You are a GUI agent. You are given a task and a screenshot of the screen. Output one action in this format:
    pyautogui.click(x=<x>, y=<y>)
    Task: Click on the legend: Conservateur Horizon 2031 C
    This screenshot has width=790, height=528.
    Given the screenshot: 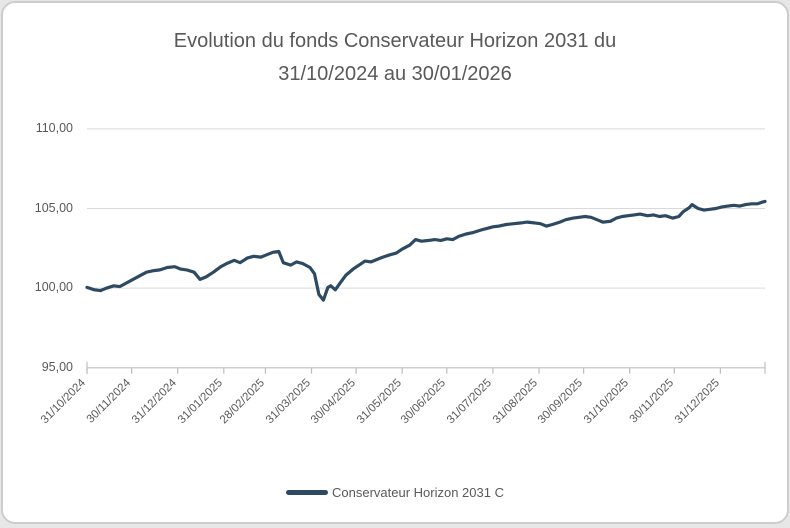 What is the action you would take?
    pyautogui.click(x=395, y=492)
    